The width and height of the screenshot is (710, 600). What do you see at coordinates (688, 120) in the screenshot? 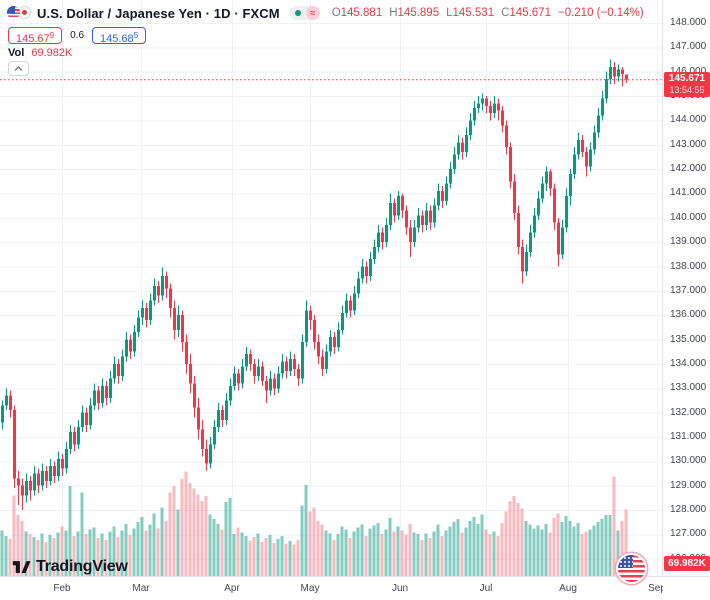
I see `price-tick-label: 144.000` at bounding box center [688, 120].